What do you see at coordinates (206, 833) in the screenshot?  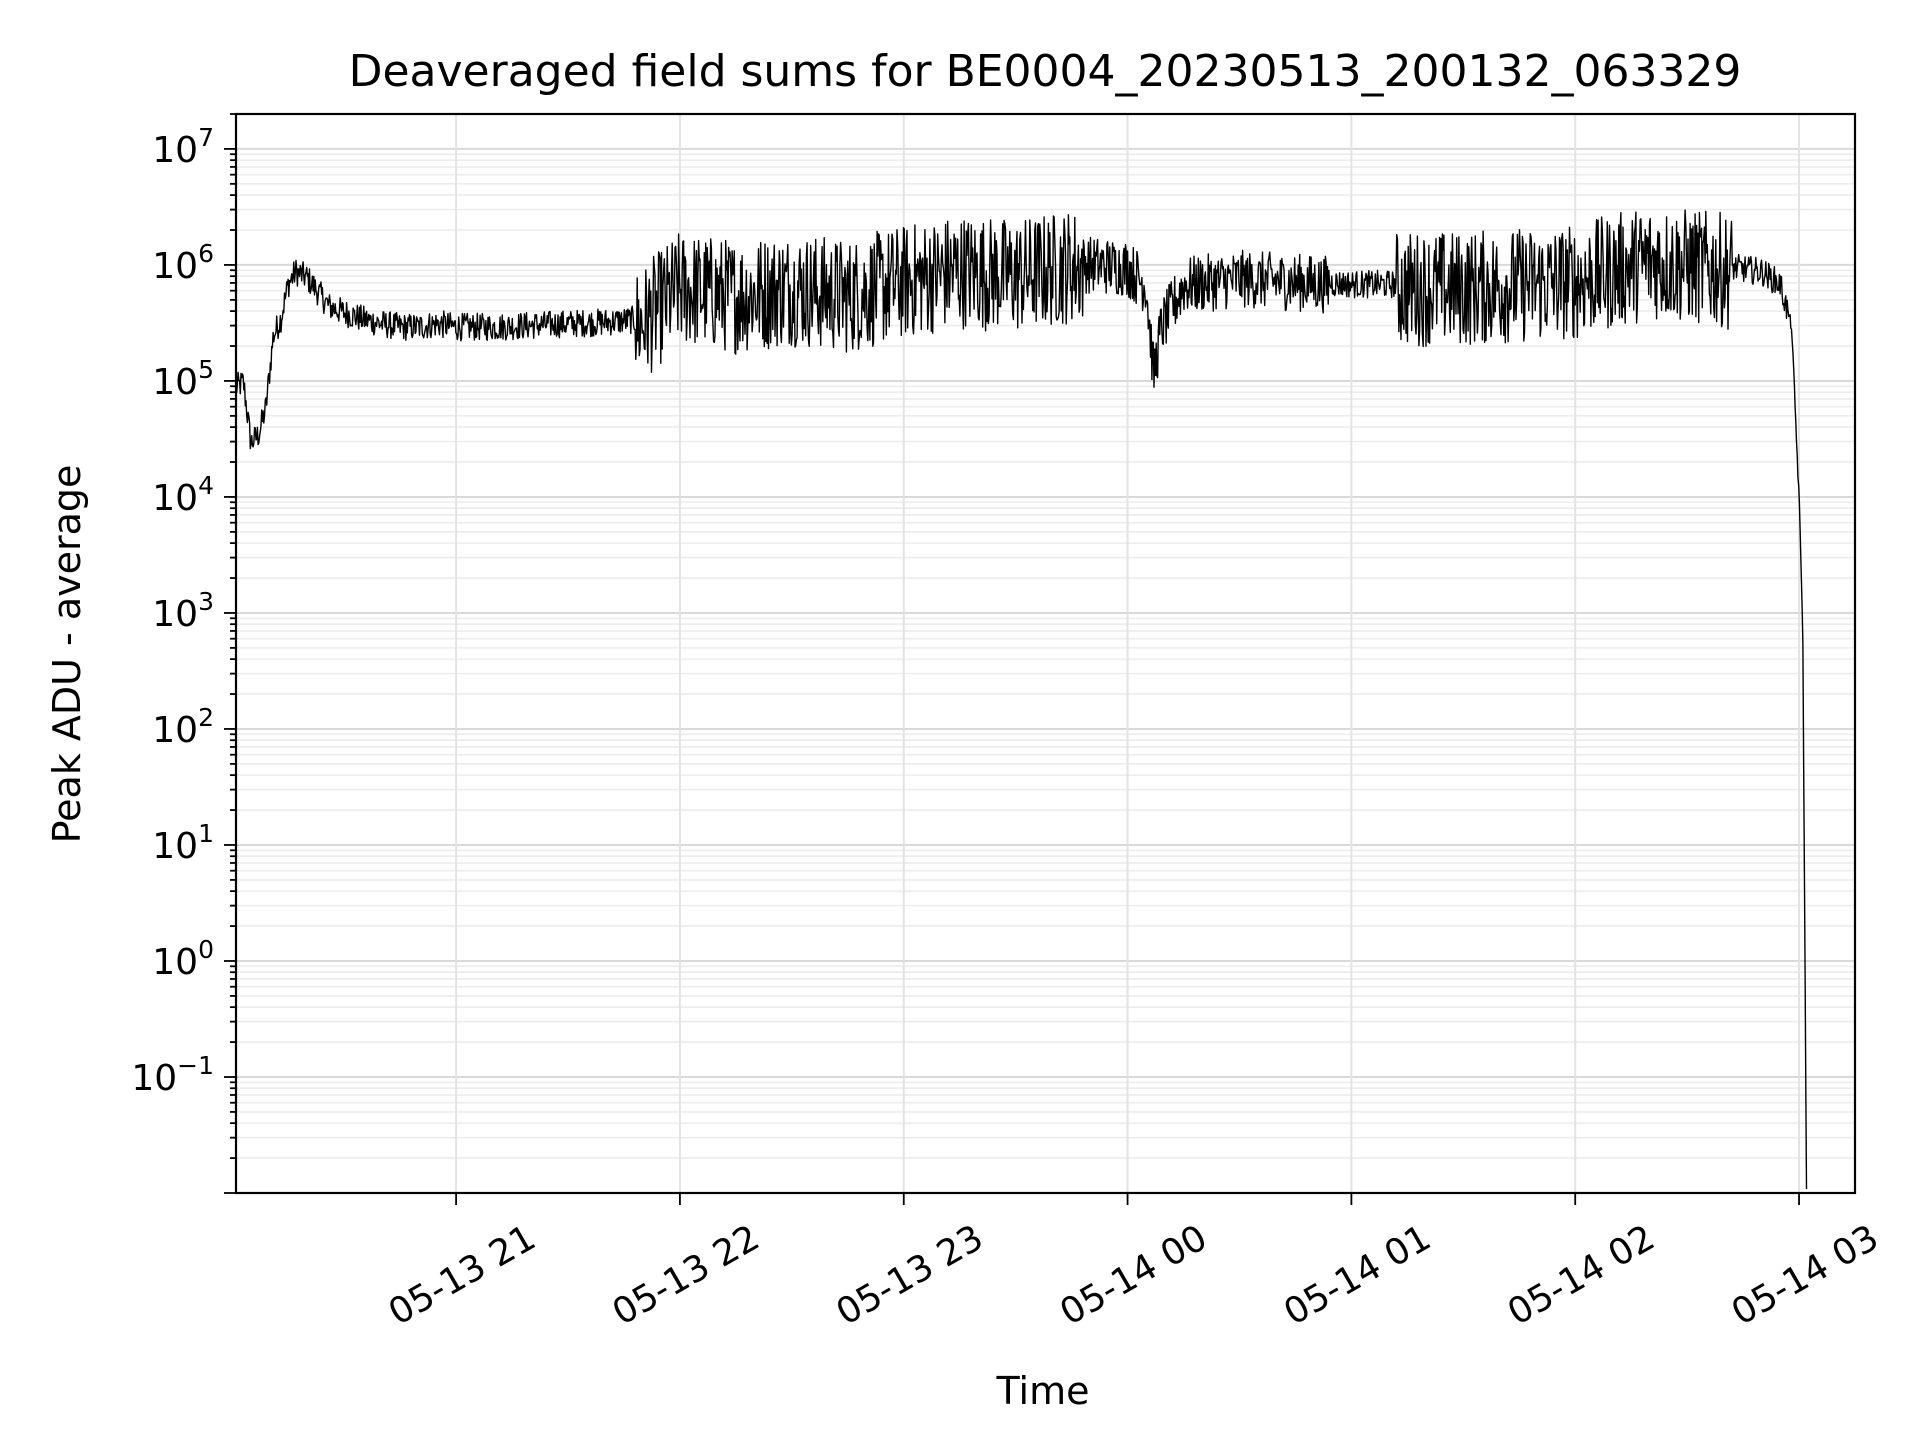 I see `y-tick-exponent: 1` at bounding box center [206, 833].